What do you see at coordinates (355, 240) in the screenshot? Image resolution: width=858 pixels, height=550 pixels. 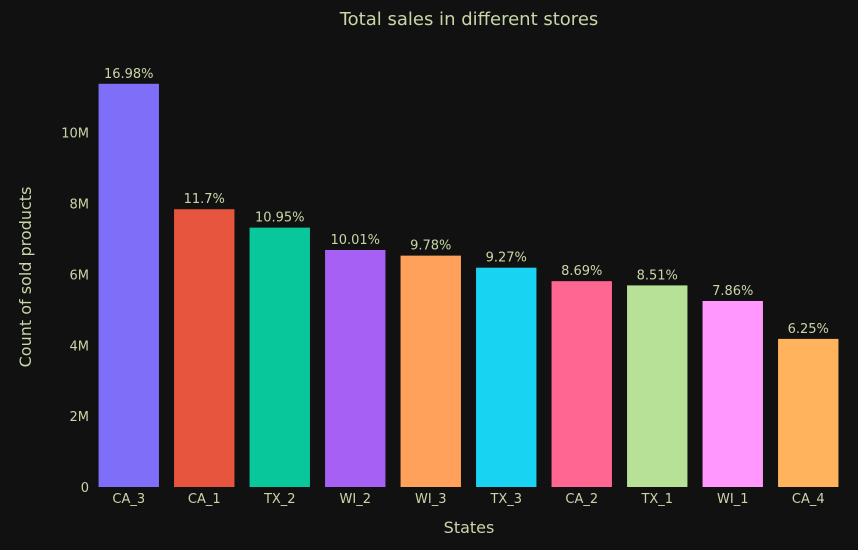 I see `bar-value-label: 10.01%` at bounding box center [355, 240].